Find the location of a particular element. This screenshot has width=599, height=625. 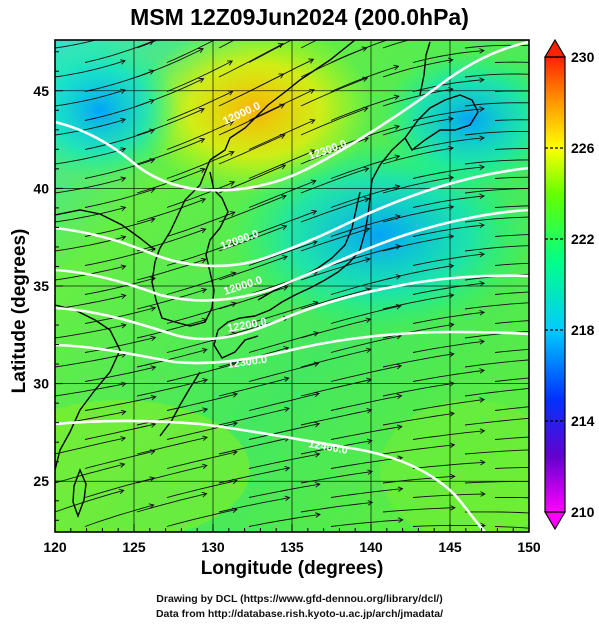

x-tick-label: 135 is located at coordinates (292, 547).